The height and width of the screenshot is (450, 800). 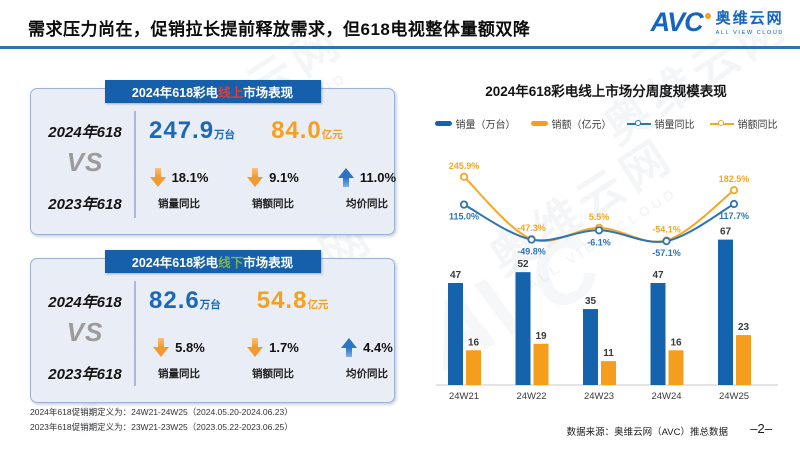 What do you see at coordinates (531, 228) in the screenshot?
I see `svg-text: -47.3%` at bounding box center [531, 228].